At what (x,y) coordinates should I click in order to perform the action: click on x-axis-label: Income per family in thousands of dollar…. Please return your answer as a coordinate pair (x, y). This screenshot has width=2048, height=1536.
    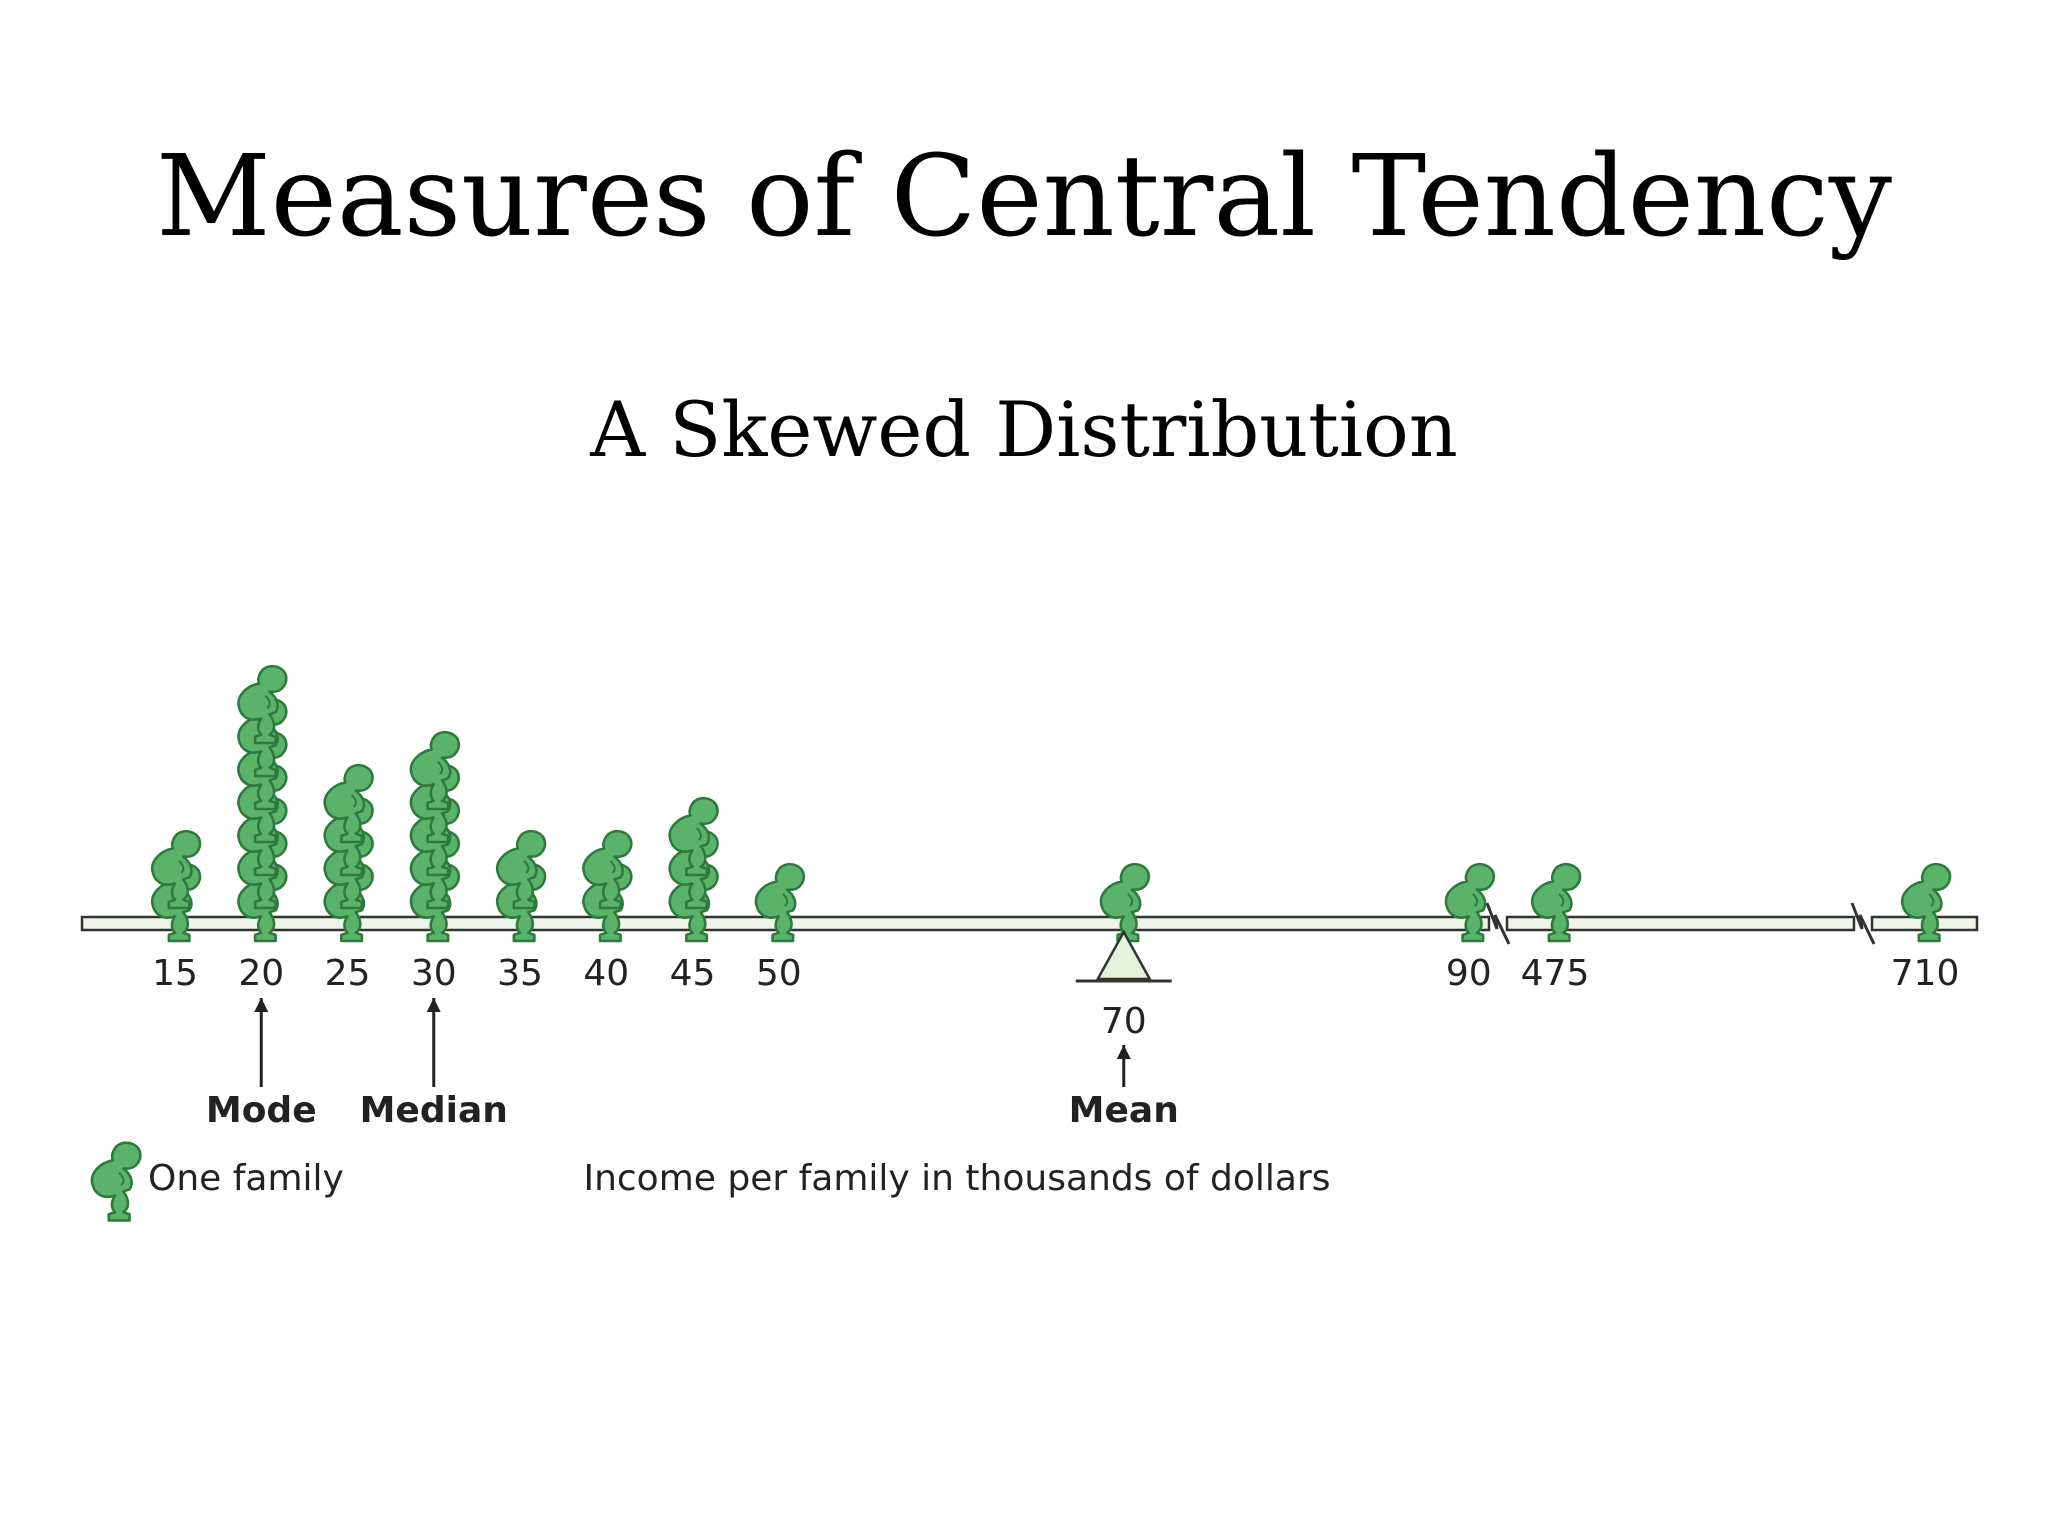
    Looking at the image, I should click on (956, 1178).